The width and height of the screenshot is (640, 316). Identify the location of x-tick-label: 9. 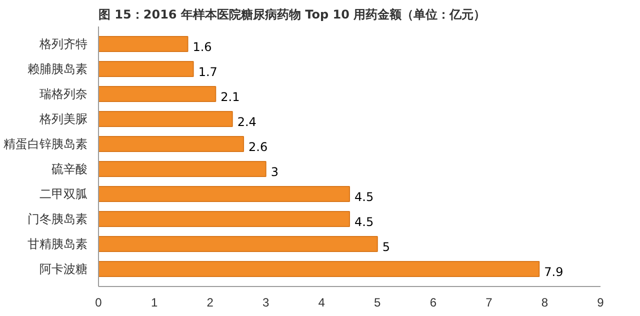
(600, 303).